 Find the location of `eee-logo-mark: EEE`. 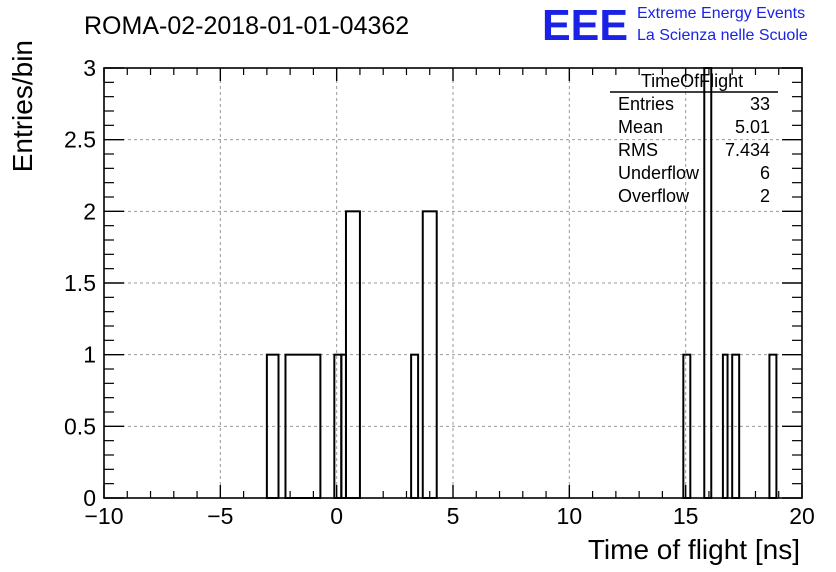

eee-logo-mark: EEE is located at coordinates (585, 25).